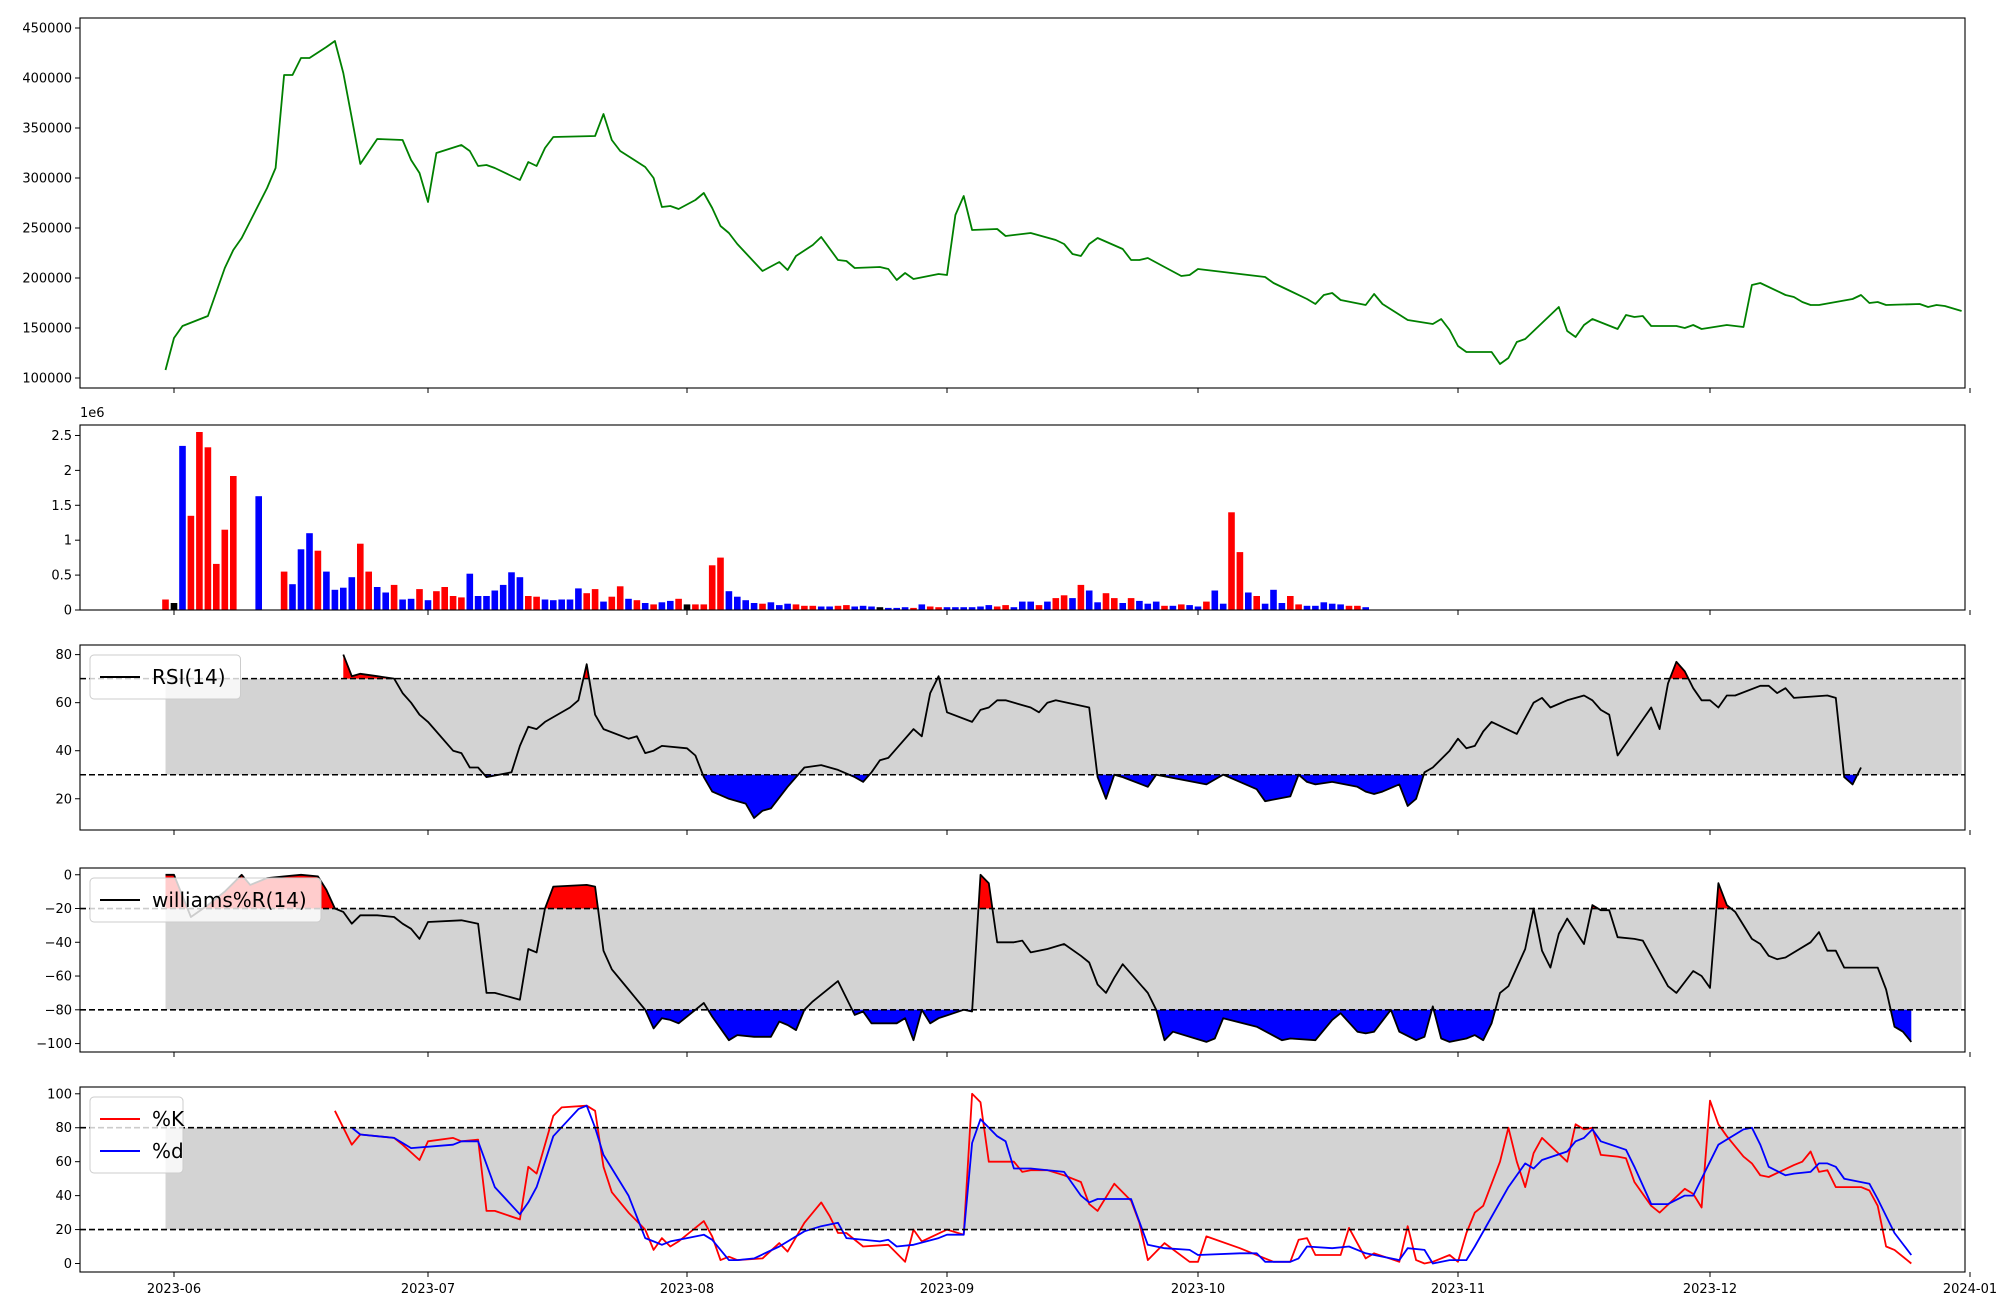 Image resolution: width=2000 pixels, height=1305 pixels. Describe the element at coordinates (61, 576) in the screenshot. I see `y-tick-label: 0.5` at that location.